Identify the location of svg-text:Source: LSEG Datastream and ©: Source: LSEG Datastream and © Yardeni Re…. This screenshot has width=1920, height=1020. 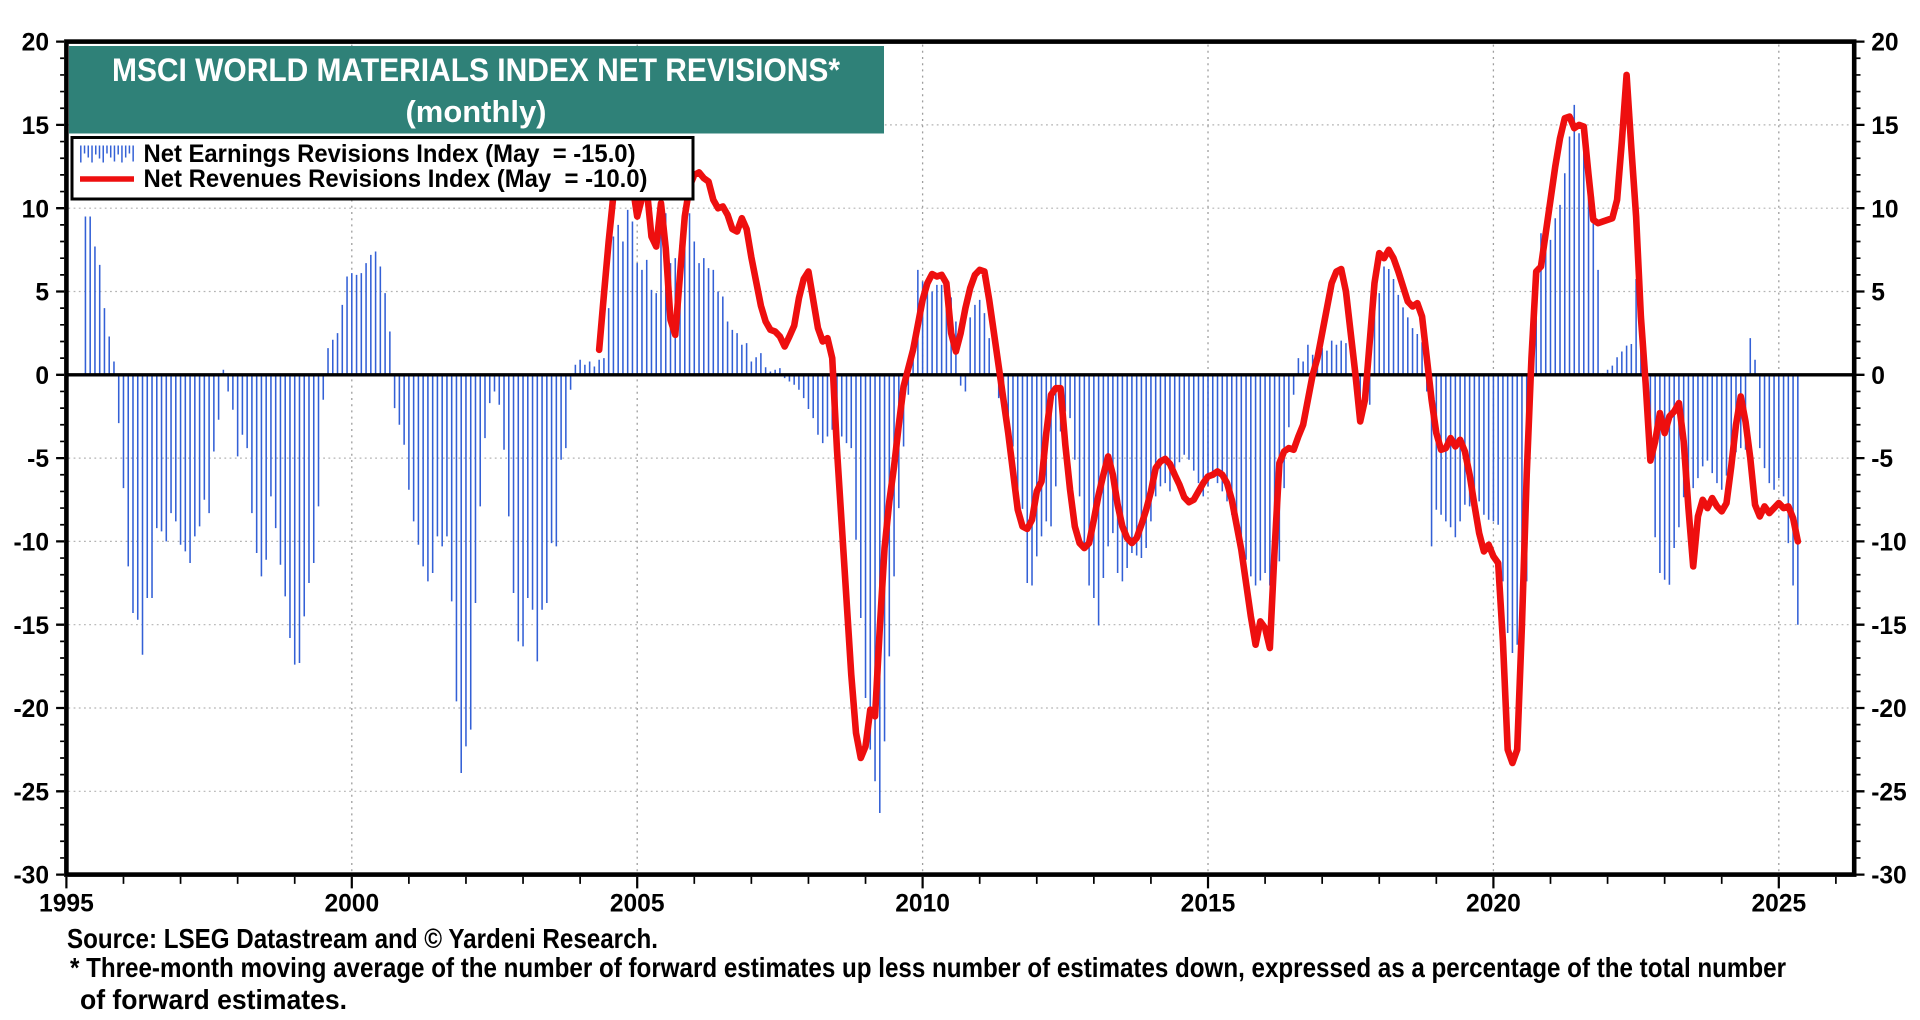
(362, 938).